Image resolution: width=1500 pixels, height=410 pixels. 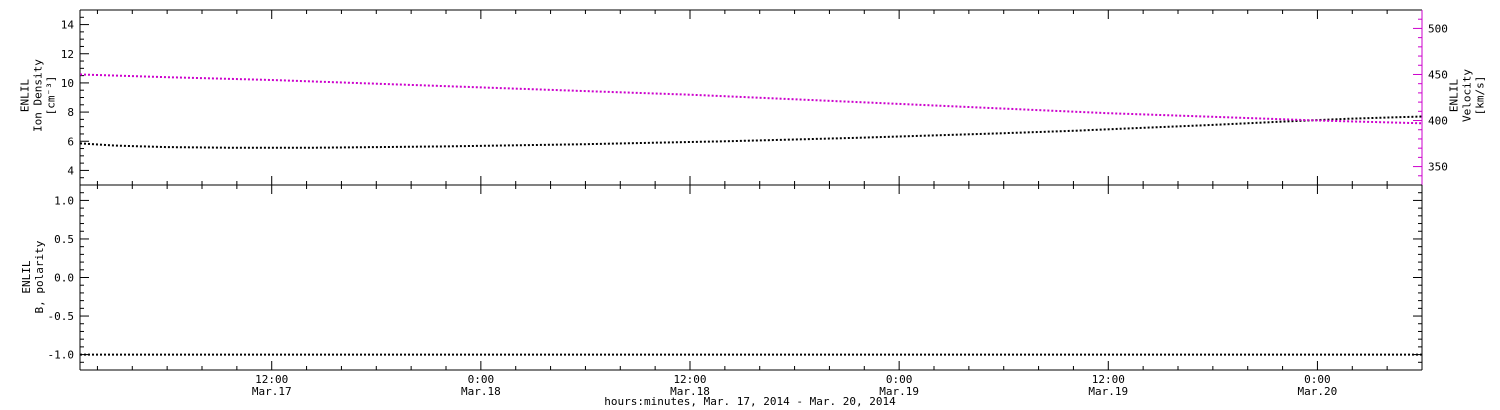 I want to click on axis-label-line: Velocity, so click(x=1467, y=95).